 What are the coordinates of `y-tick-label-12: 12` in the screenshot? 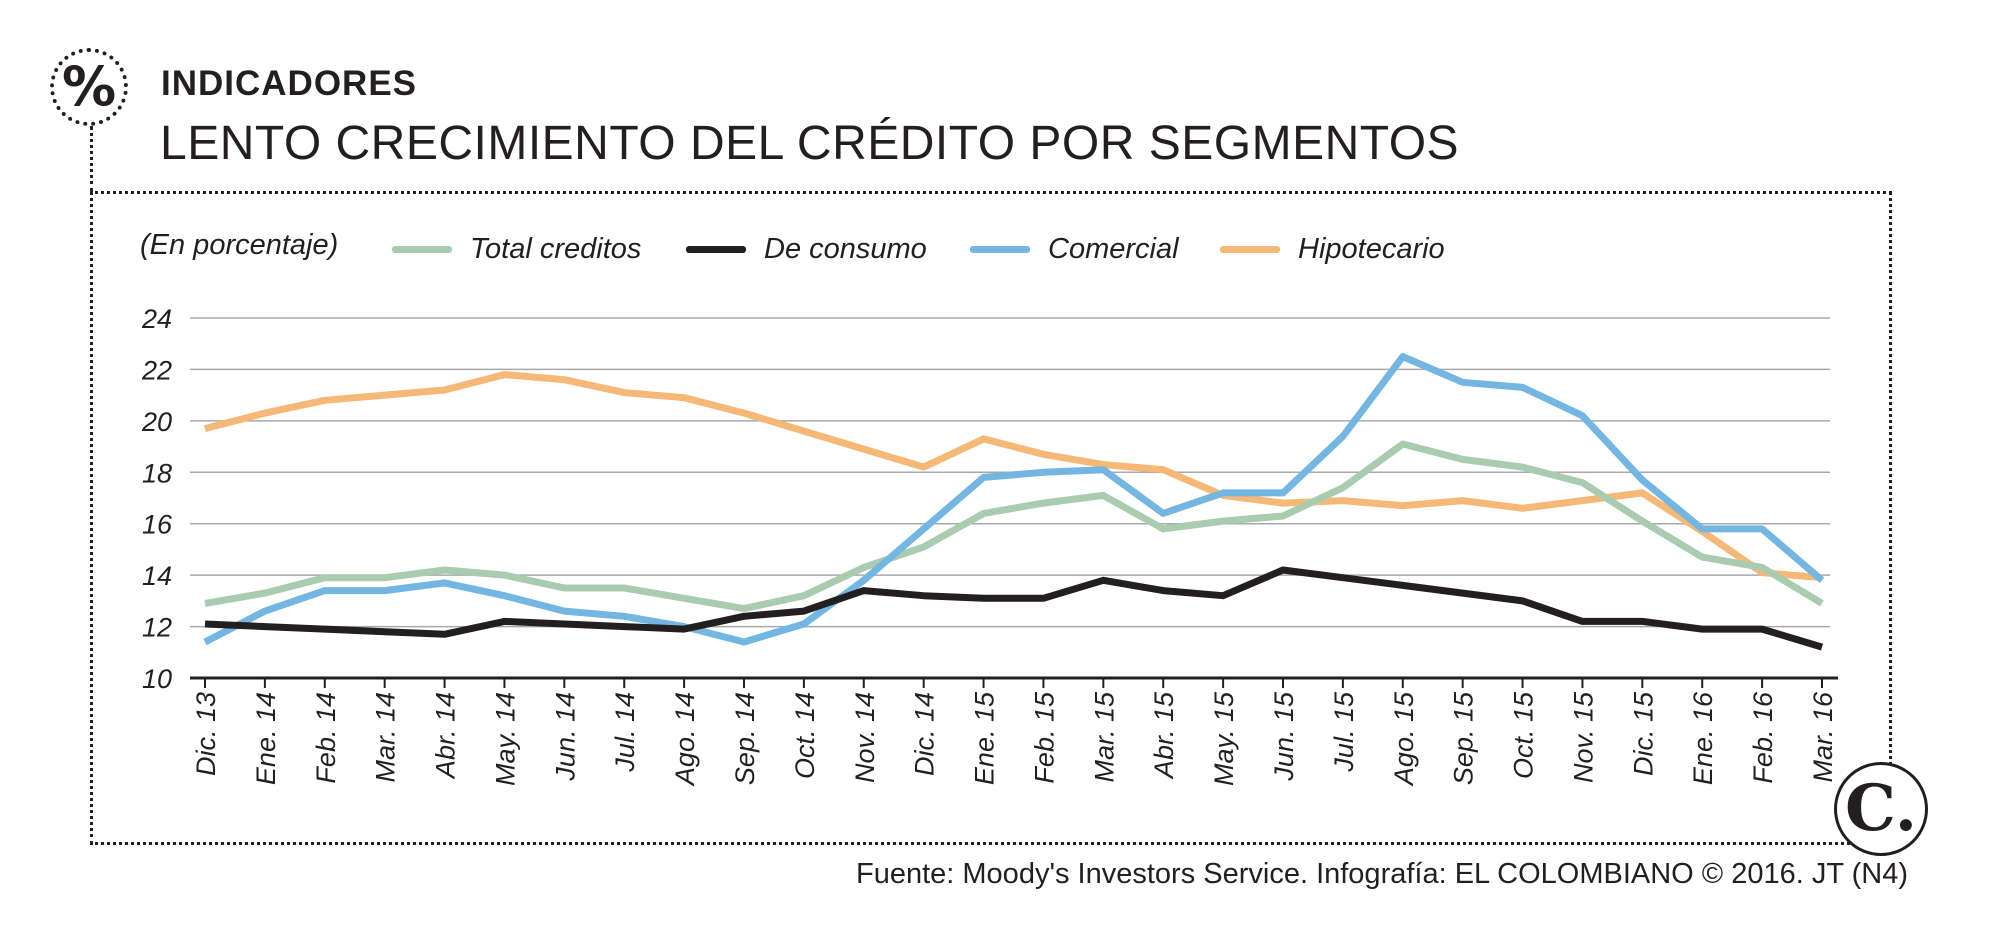 It's located at (157, 628).